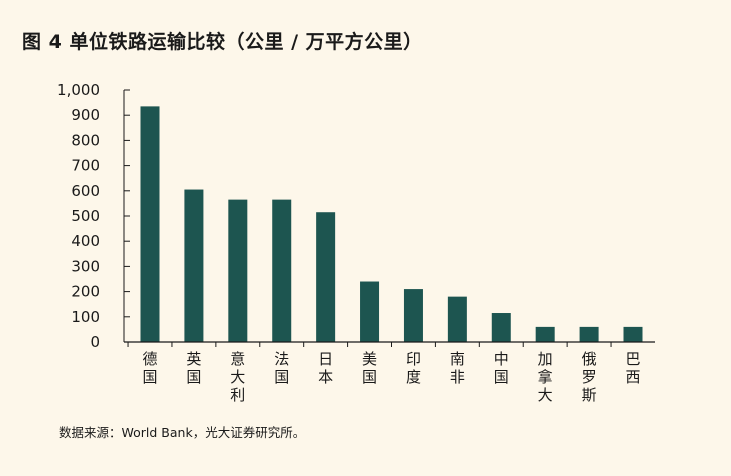 Image resolution: width=731 pixels, height=476 pixels. I want to click on y-tick-label: 200, so click(85, 292).